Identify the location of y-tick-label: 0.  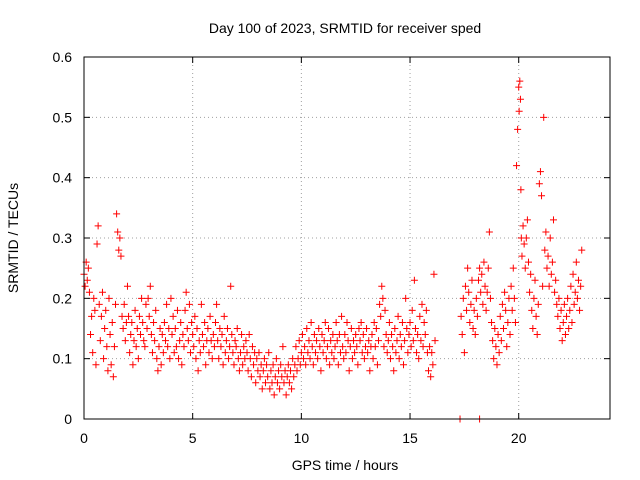
(68, 419).